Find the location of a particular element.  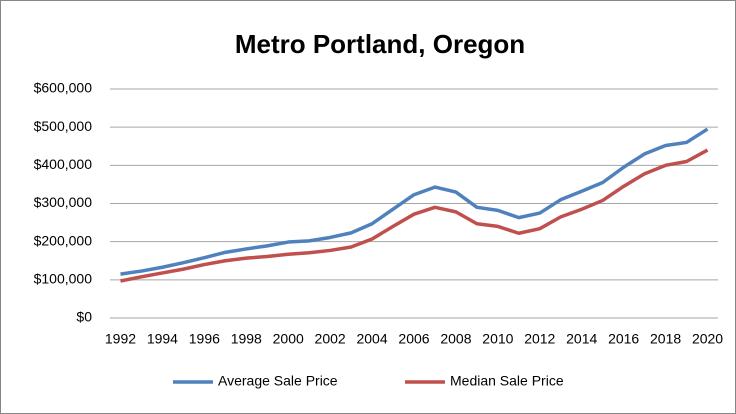

y-tick-label: $600,000 is located at coordinates (63, 88).